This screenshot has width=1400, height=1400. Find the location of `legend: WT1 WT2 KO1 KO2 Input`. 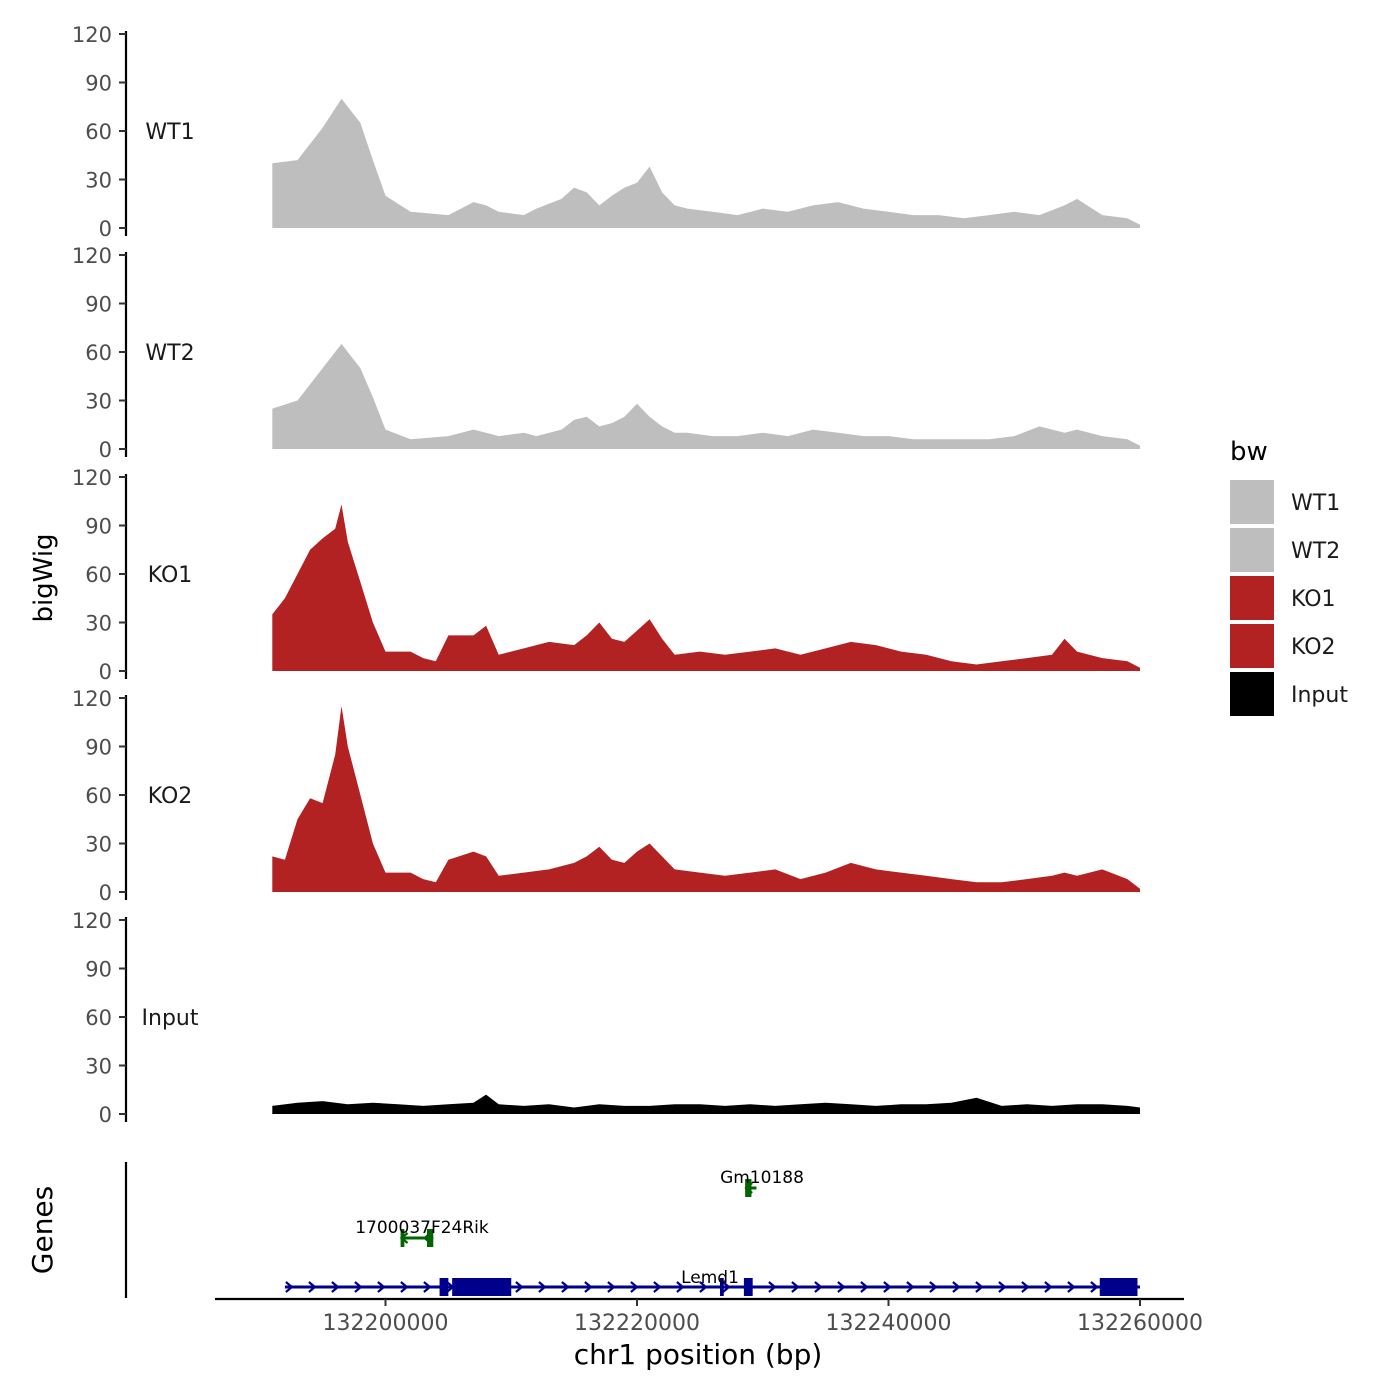

legend: WT1 WT2 KO1 KO2 Input is located at coordinates (1289, 598).